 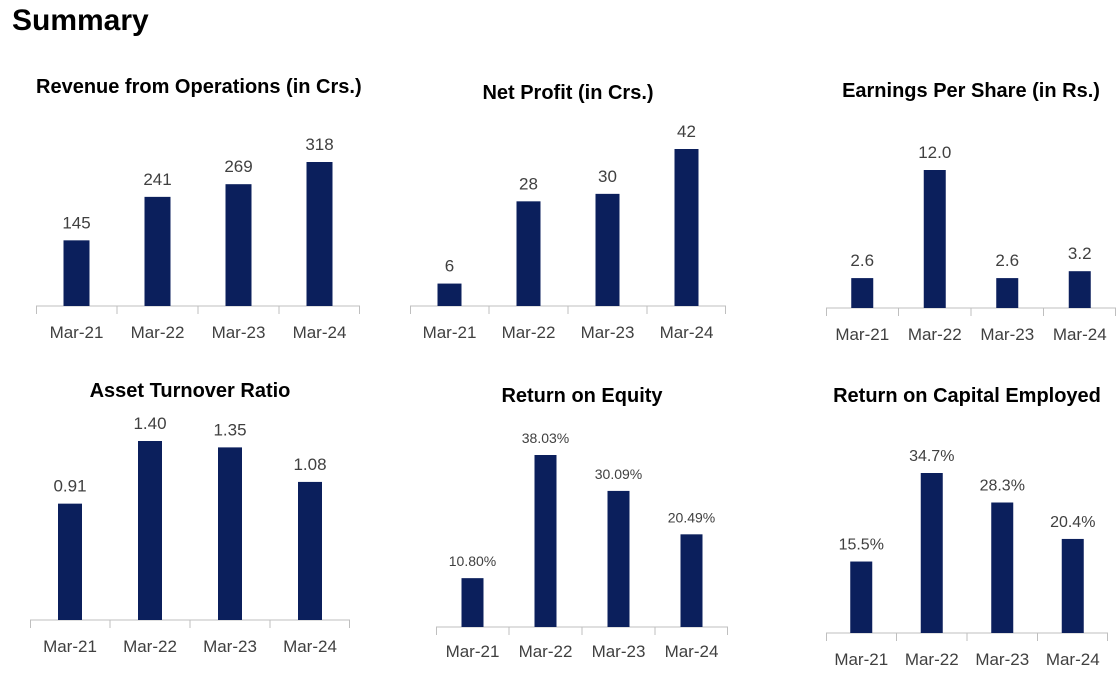 I want to click on data-label: 38.03%, so click(x=545, y=438).